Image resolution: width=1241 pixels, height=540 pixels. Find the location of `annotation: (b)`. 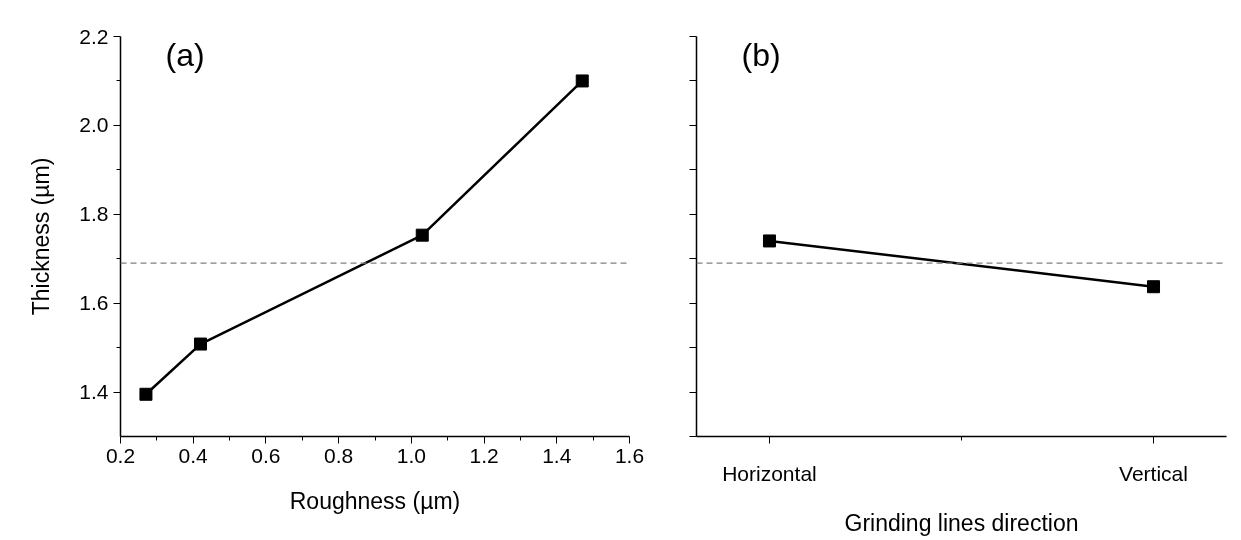

annotation: (b) is located at coordinates (761, 54).